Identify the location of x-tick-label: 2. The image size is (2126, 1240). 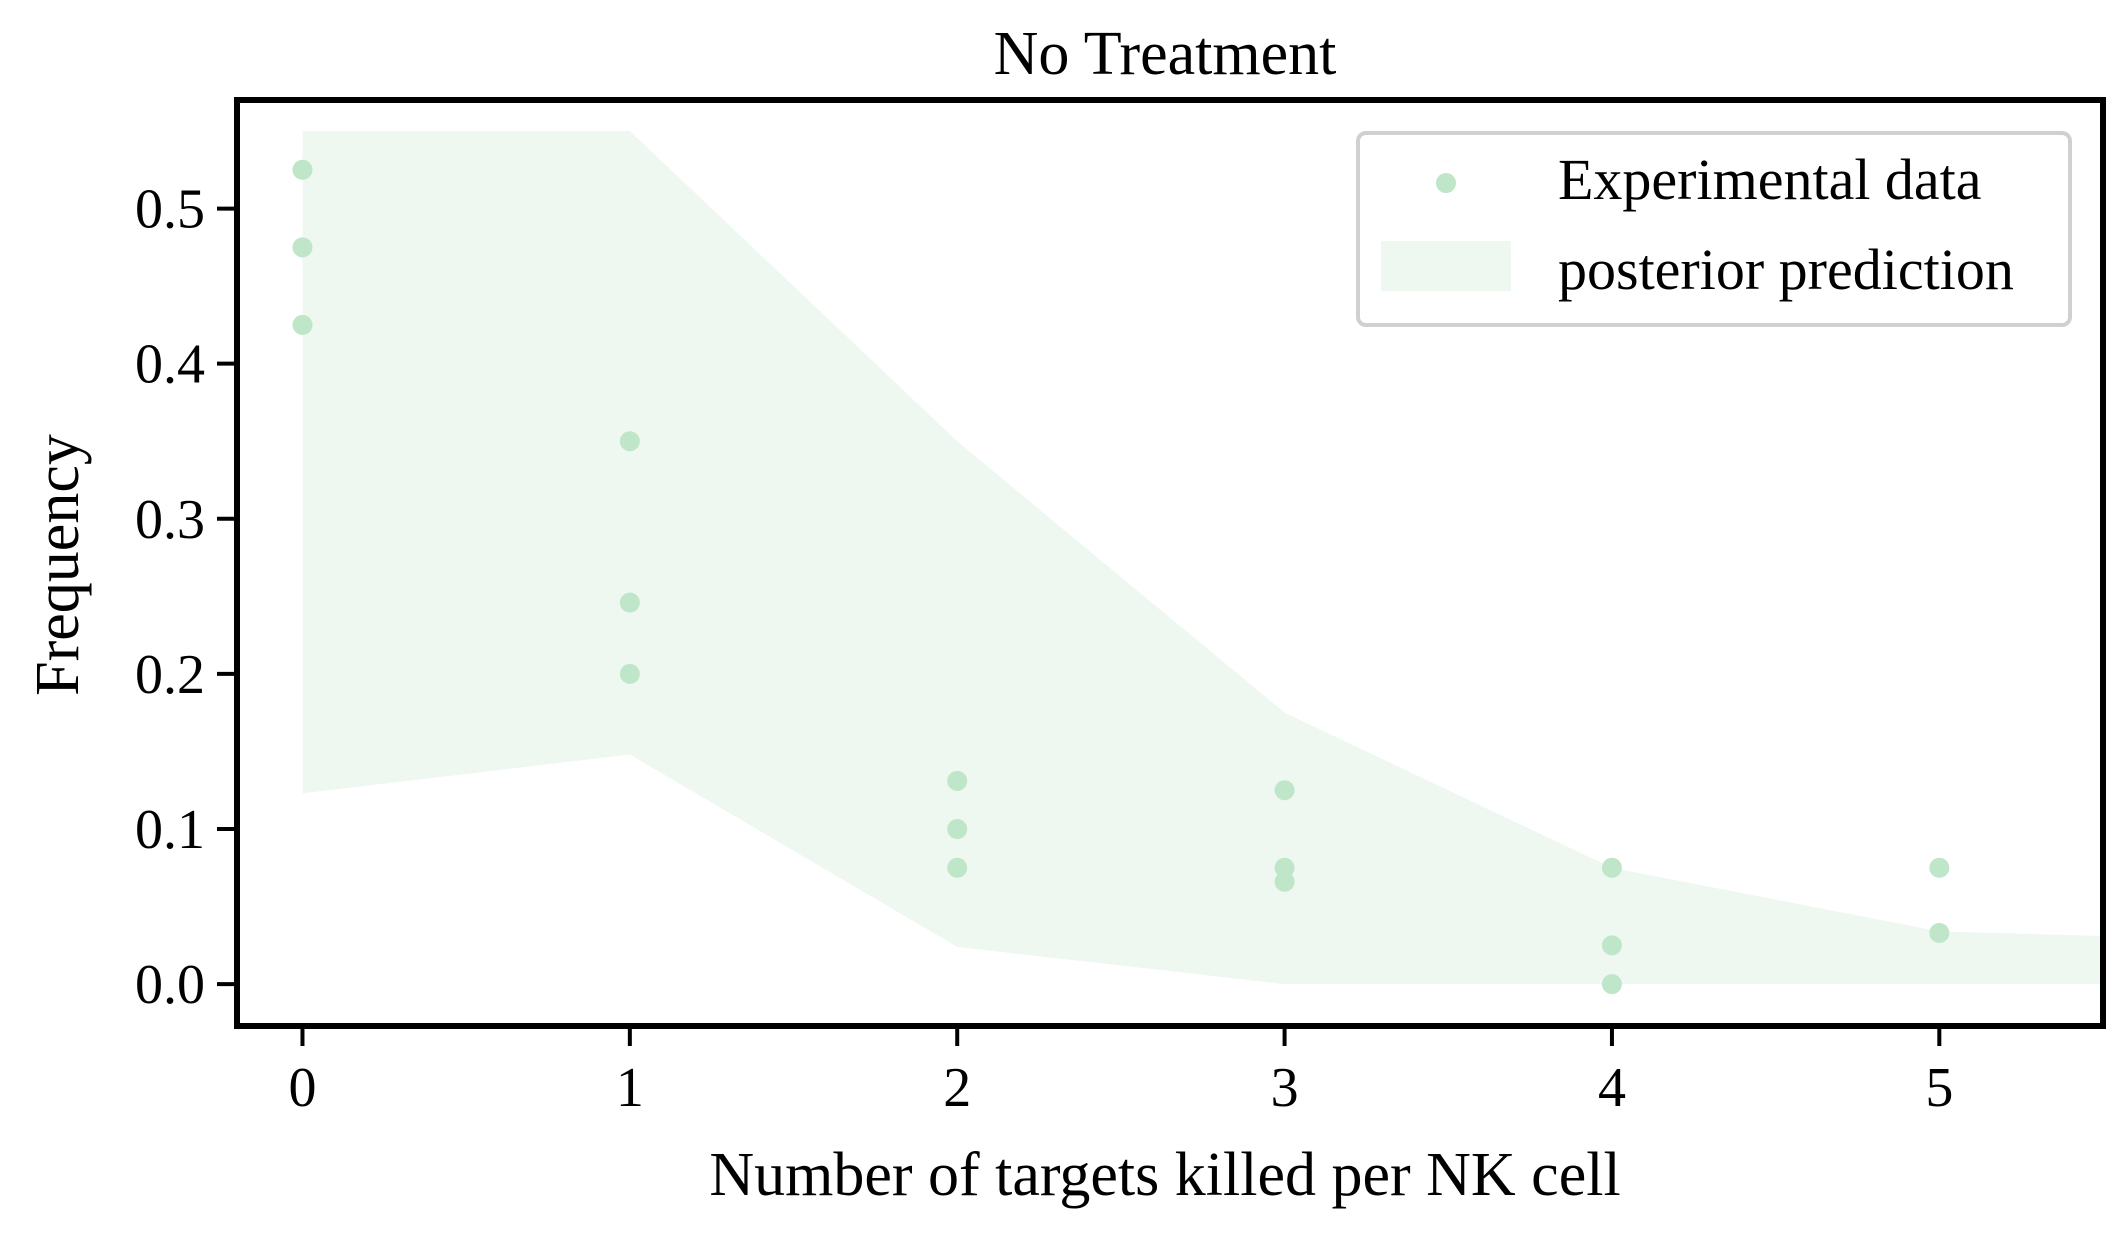
(957, 1088).